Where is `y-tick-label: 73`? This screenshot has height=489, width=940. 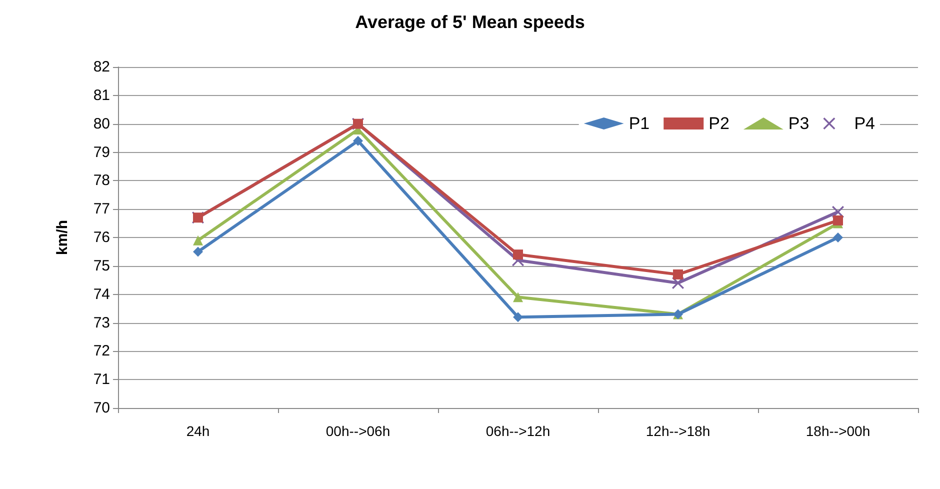
y-tick-label: 73 is located at coordinates (101, 323).